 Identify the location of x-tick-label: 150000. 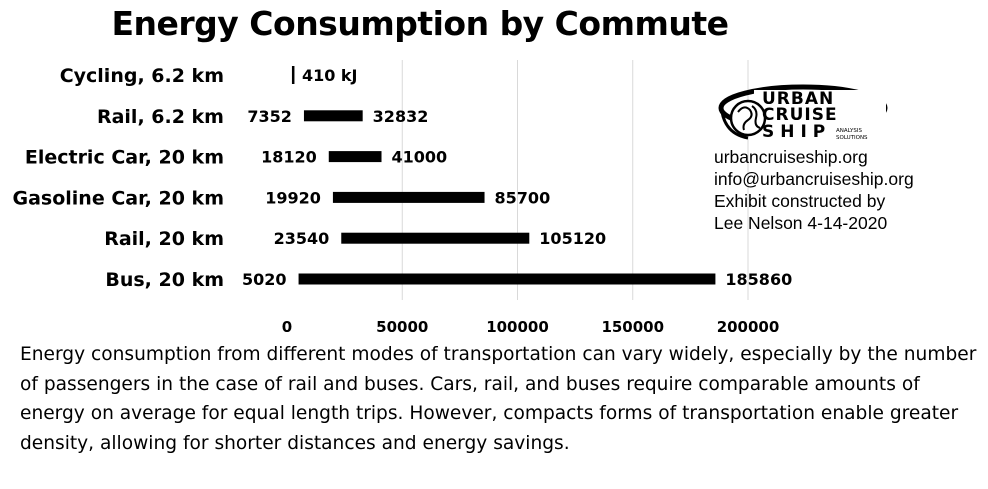
(632, 327).